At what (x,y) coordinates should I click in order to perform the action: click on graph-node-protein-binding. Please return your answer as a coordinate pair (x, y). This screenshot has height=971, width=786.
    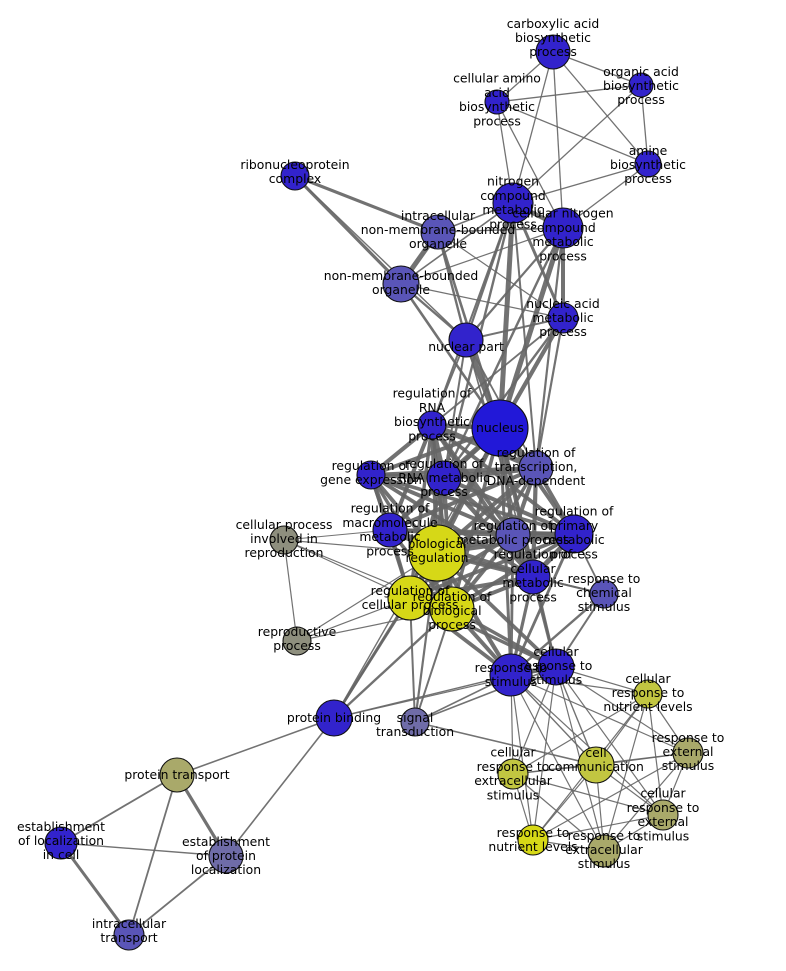
    Looking at the image, I should click on (334, 718).